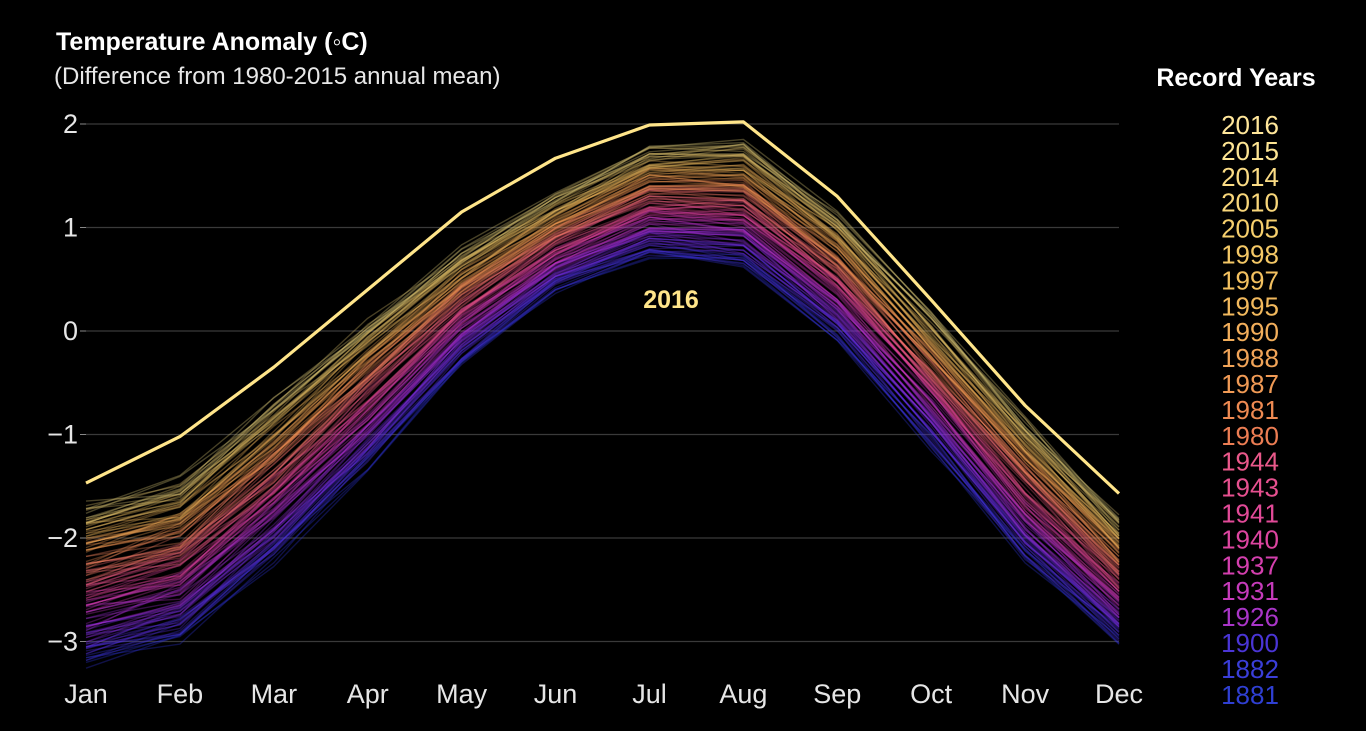 This screenshot has height=731, width=1366. Describe the element at coordinates (212, 42) in the screenshot. I see `chart-title: Temperature Anomaly (◦C)` at that location.